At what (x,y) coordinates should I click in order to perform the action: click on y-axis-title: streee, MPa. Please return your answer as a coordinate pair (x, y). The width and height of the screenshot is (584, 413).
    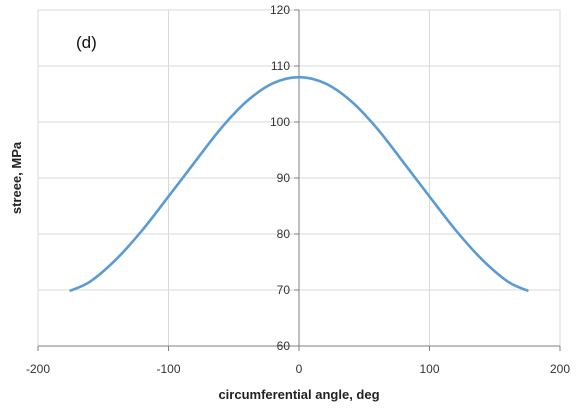
    Looking at the image, I should click on (16, 177).